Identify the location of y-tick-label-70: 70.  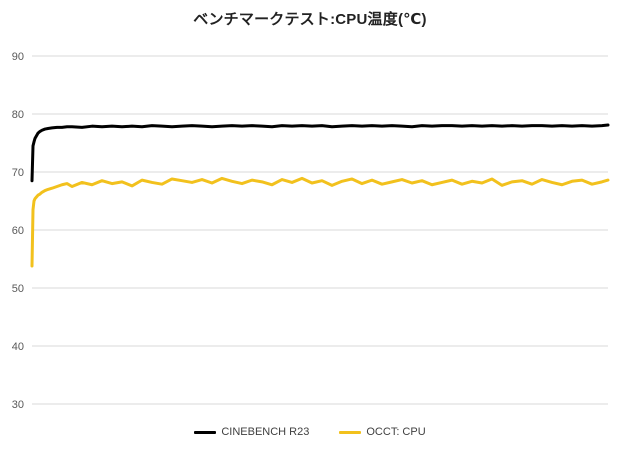
(18, 173).